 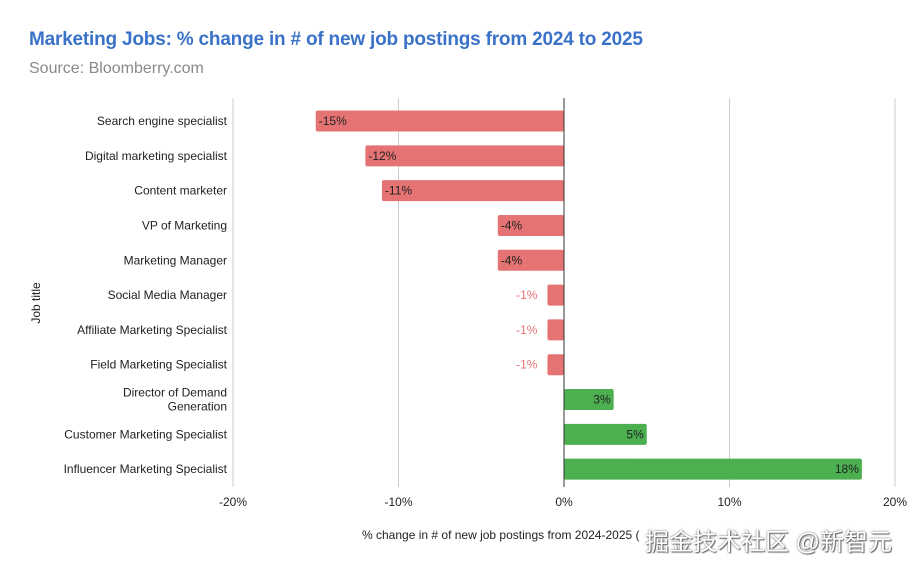 I want to click on category-label: Content marketer, so click(x=180, y=191).